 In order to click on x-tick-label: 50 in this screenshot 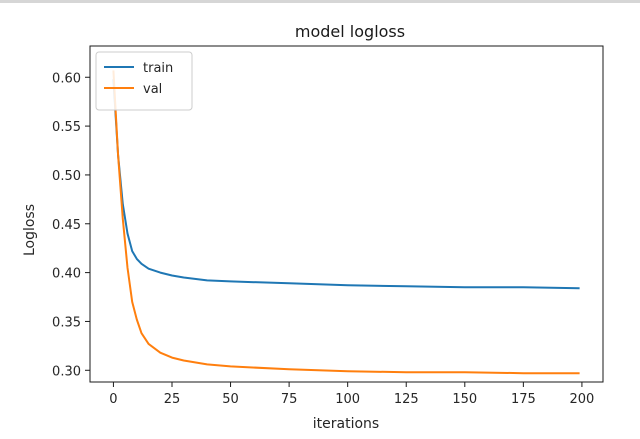, I will do `click(230, 399)`.